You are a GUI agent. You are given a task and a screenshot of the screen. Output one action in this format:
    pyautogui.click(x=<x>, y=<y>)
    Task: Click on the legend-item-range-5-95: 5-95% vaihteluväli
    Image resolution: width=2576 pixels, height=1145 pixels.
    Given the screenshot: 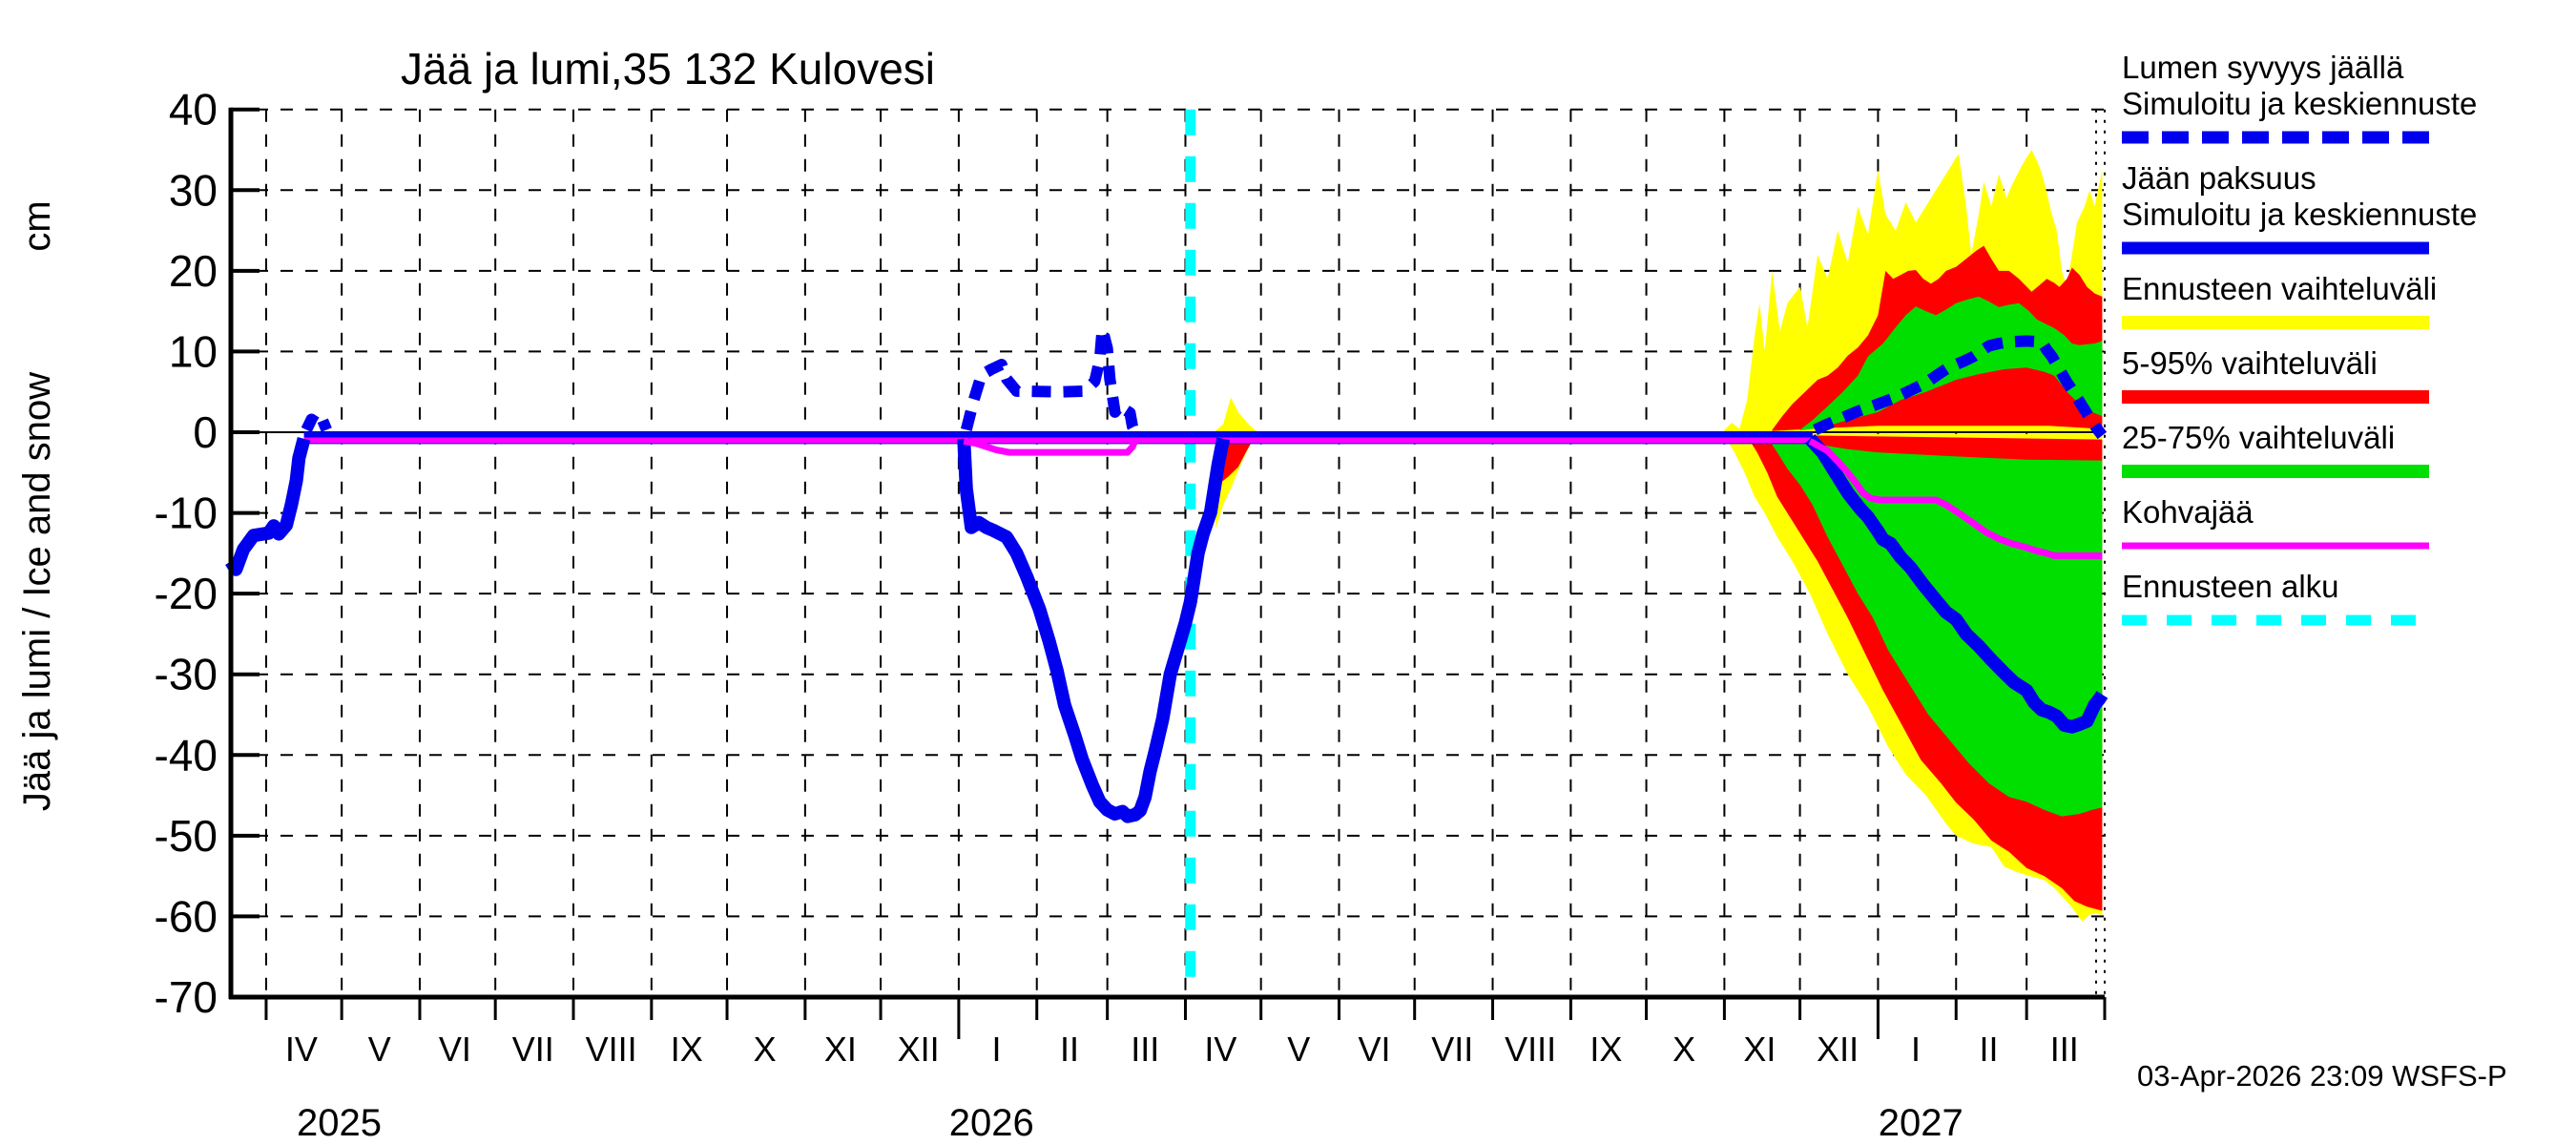 What is the action you would take?
    pyautogui.click(x=2275, y=375)
    